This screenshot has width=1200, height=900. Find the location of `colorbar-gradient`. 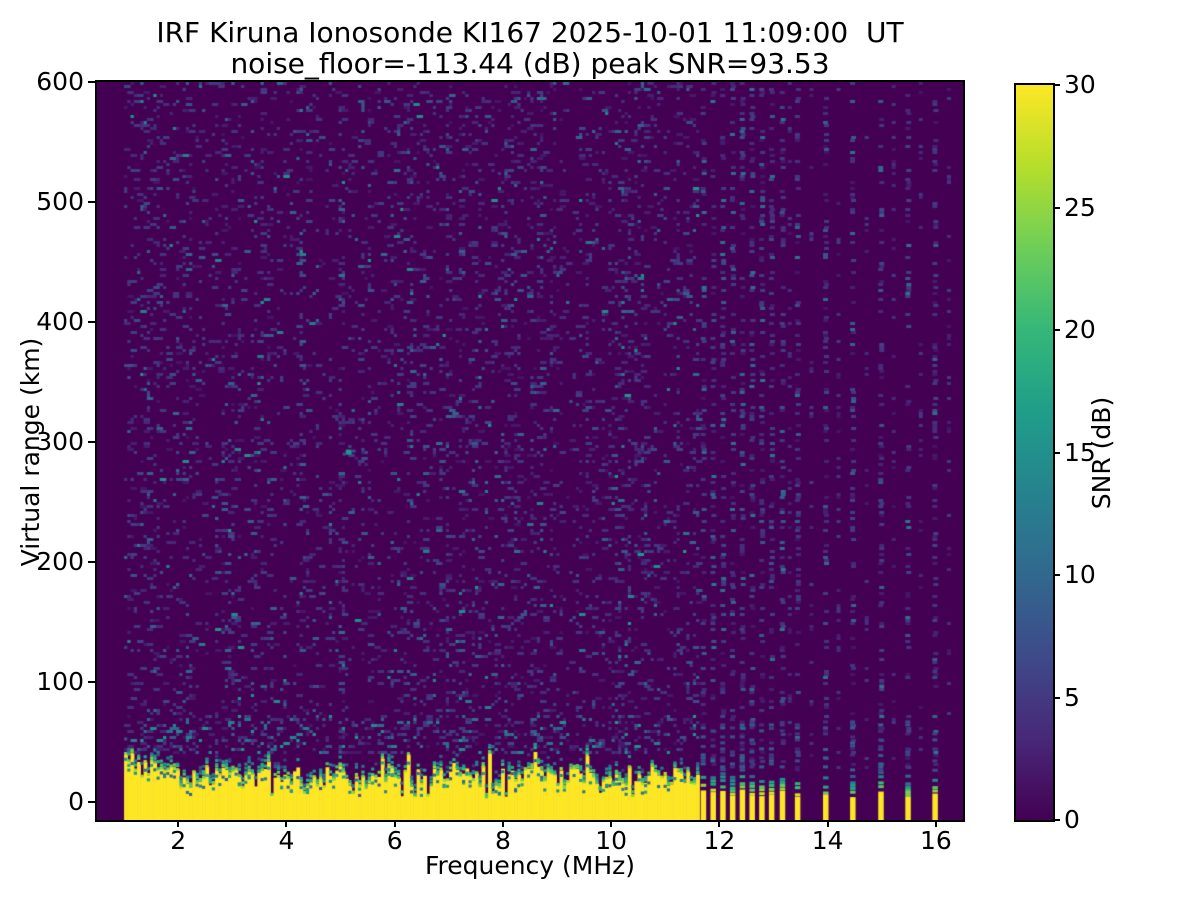

colorbar-gradient is located at coordinates (1034, 452).